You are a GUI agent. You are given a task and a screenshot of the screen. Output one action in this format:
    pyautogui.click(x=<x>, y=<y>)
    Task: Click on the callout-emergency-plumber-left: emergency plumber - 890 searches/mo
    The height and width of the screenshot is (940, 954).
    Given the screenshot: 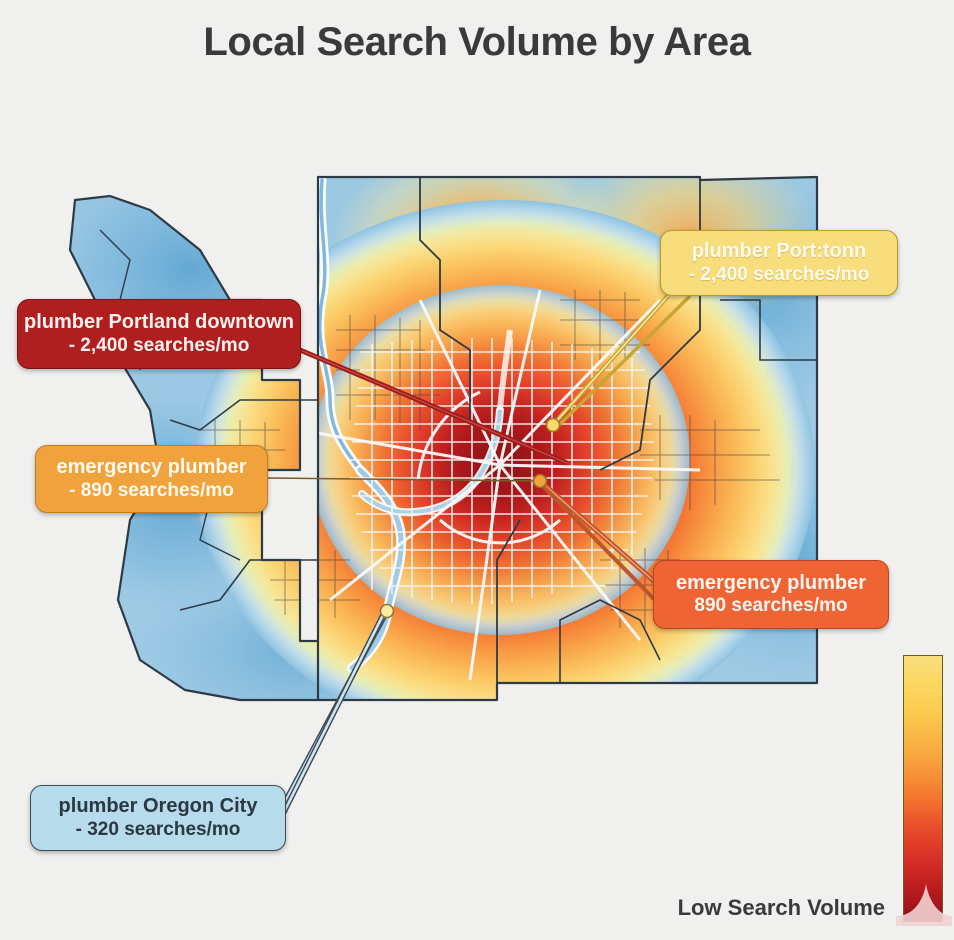 What is the action you would take?
    pyautogui.click(x=151, y=479)
    